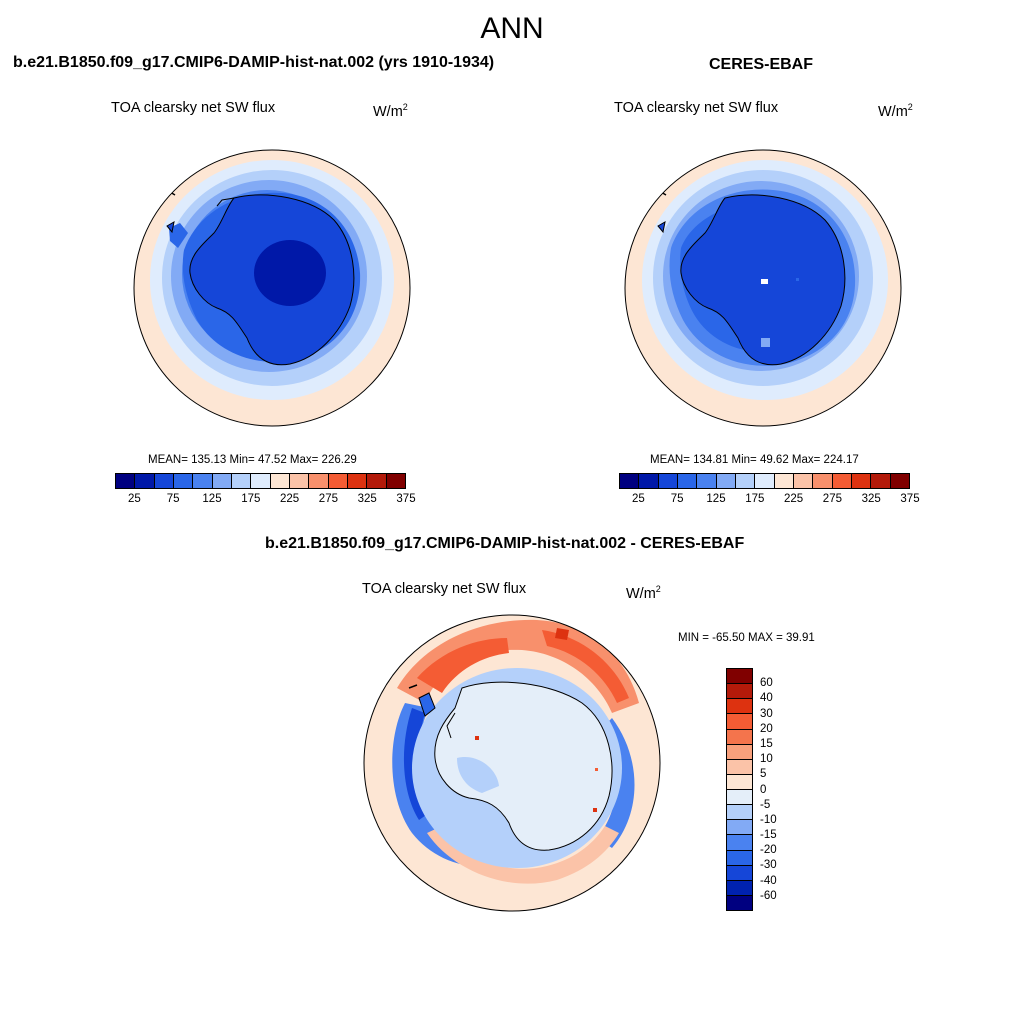 The image size is (1024, 1024). Describe the element at coordinates (895, 111) in the screenshot. I see `obs-units-label: W/m2` at that location.